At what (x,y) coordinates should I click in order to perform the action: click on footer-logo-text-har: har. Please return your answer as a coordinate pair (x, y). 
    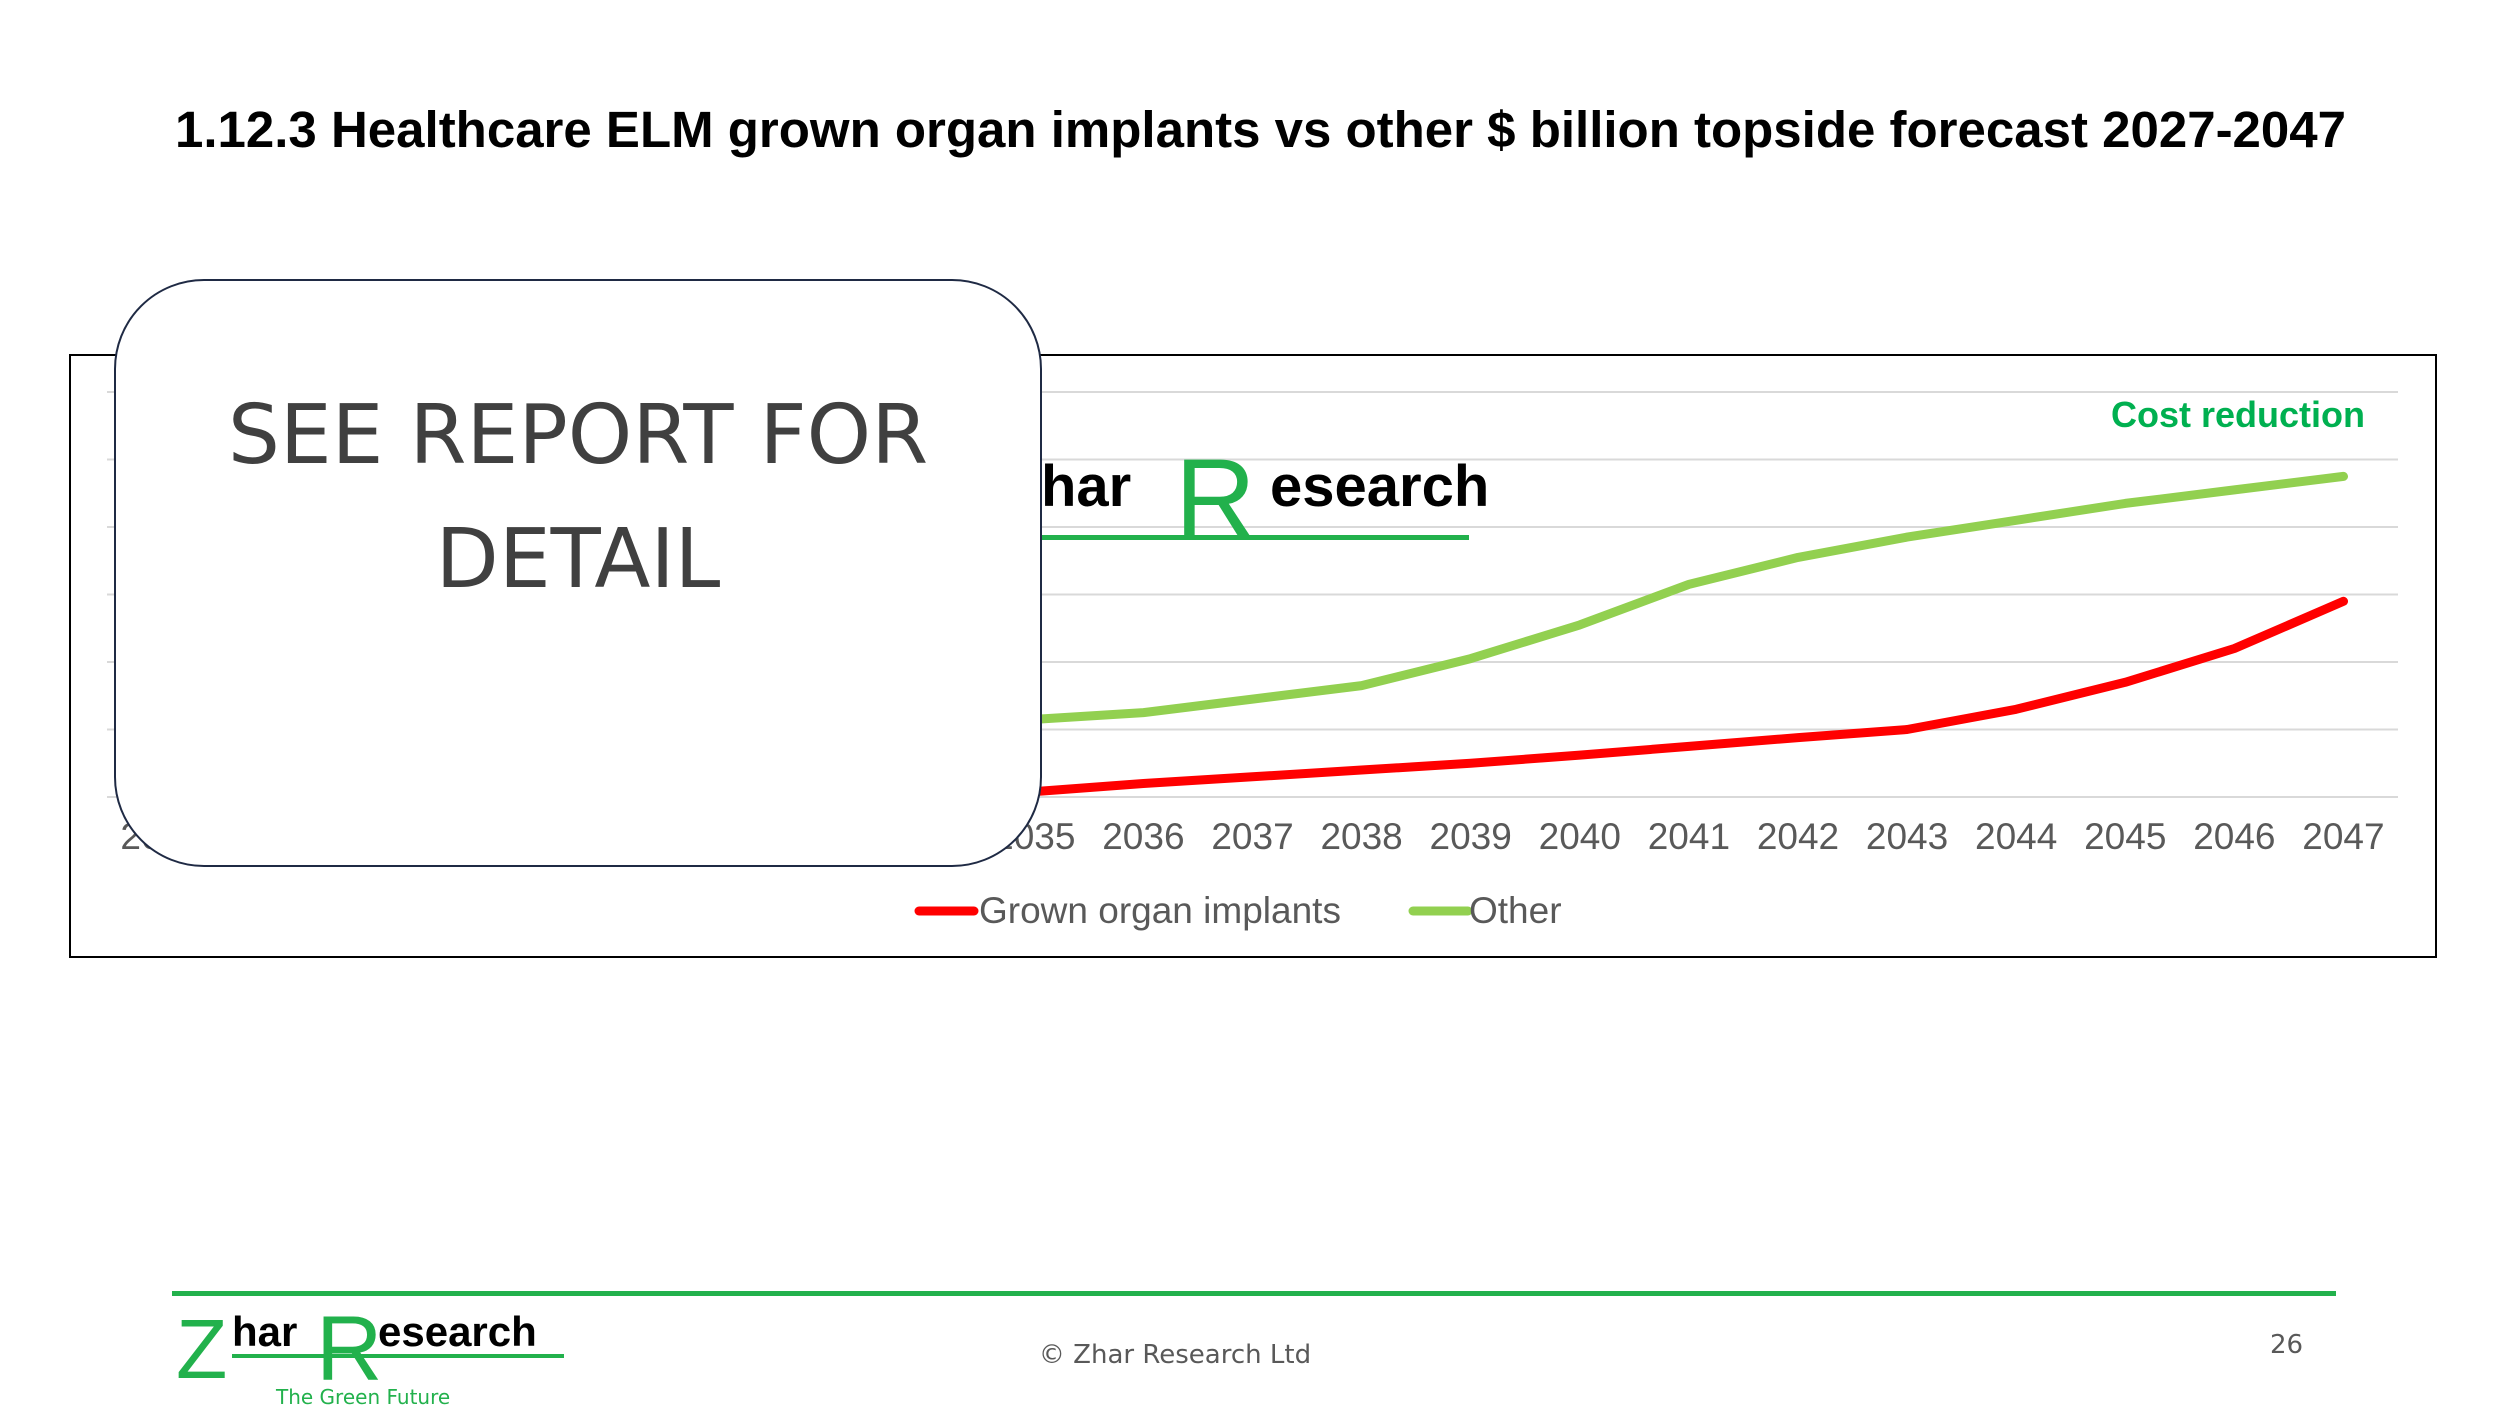
    Looking at the image, I should click on (264, 1331).